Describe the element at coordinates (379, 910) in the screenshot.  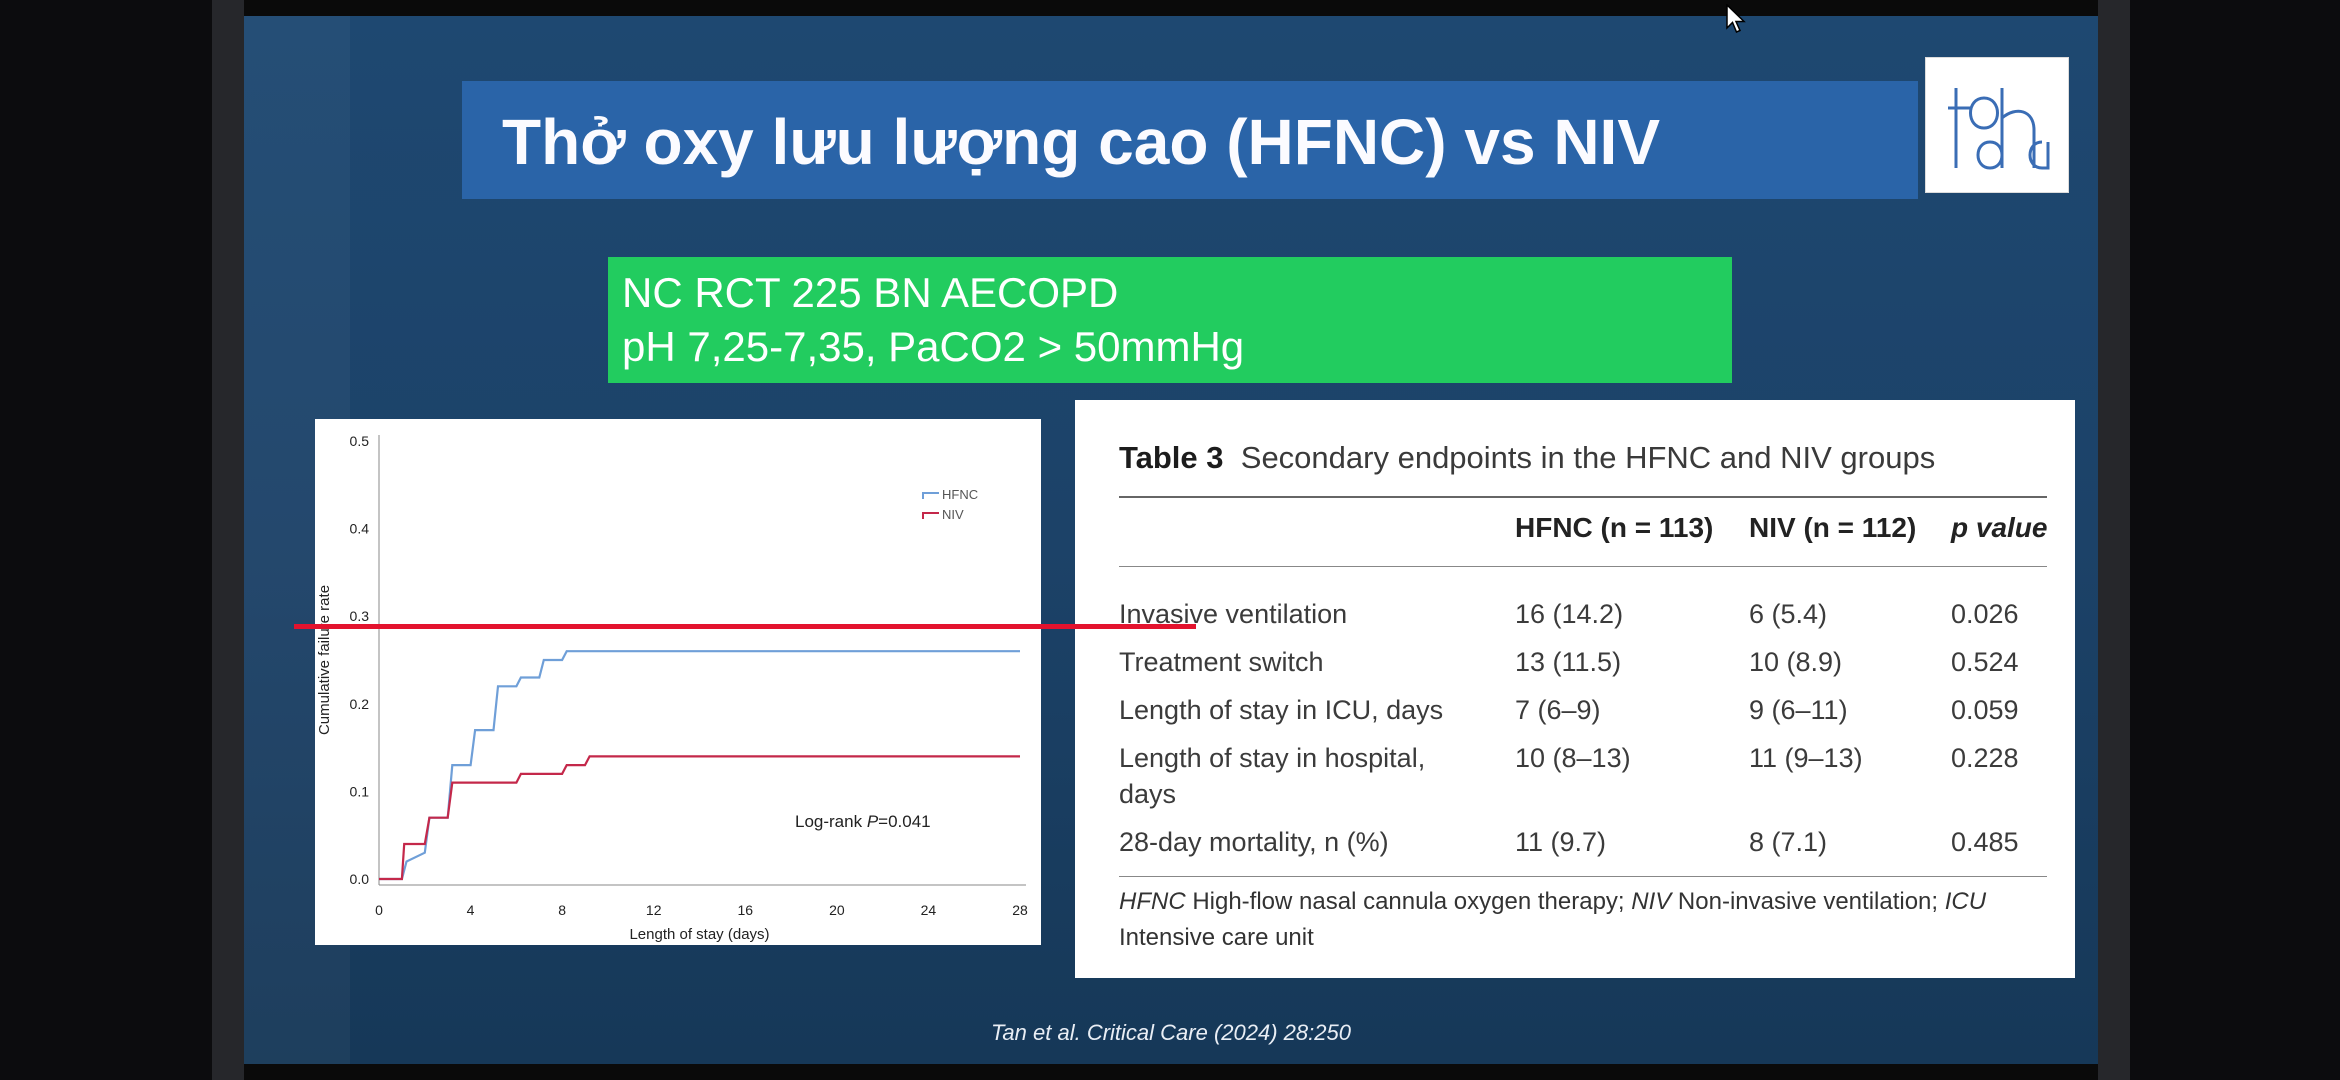
I see `x-tick-label: 0` at that location.